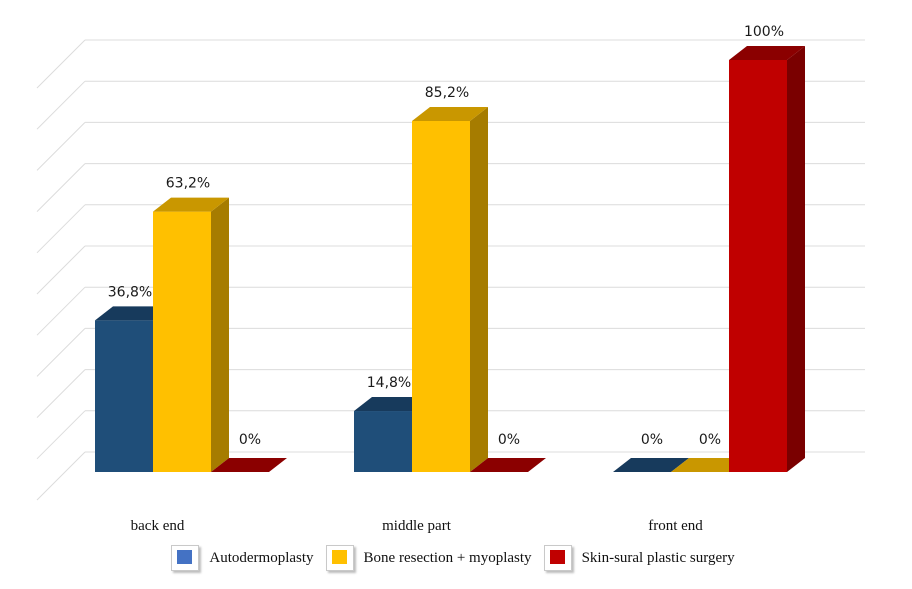 This screenshot has height=589, width=912. I want to click on legend-item-bone-resection: Bone resection + myoplasty, so click(431, 558).